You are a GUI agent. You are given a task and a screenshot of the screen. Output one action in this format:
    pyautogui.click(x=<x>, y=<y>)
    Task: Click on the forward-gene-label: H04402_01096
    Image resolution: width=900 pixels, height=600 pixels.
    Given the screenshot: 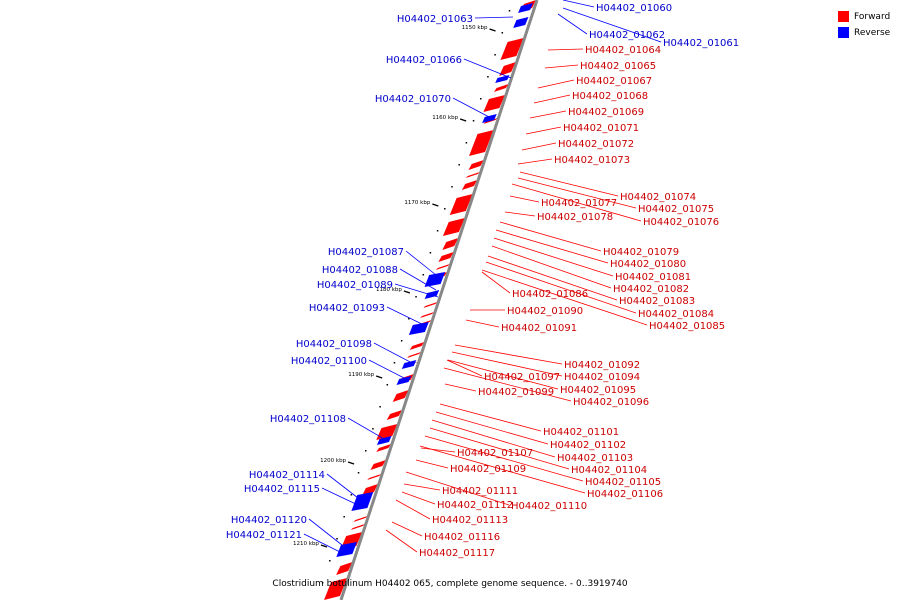 What is the action you would take?
    pyautogui.click(x=611, y=402)
    